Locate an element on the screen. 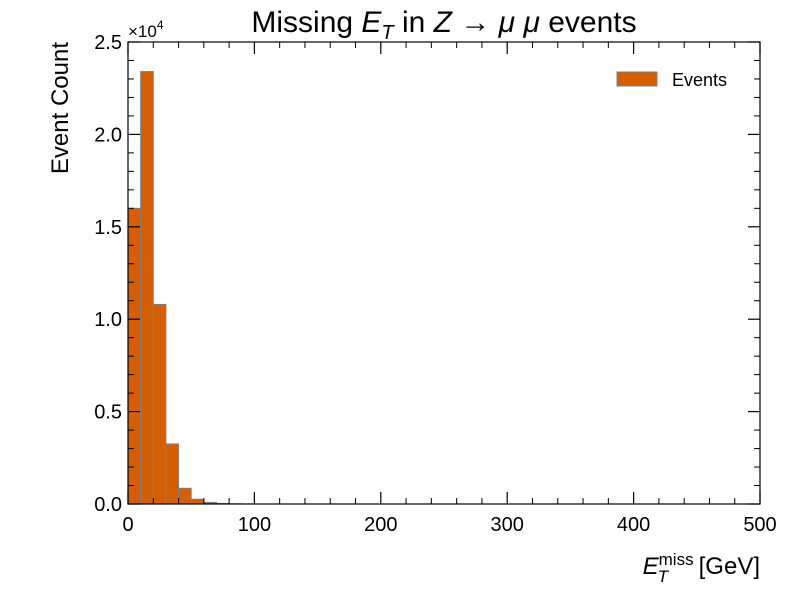  x-axis-label: Emiss T [GeV] is located at coordinates (701, 568).